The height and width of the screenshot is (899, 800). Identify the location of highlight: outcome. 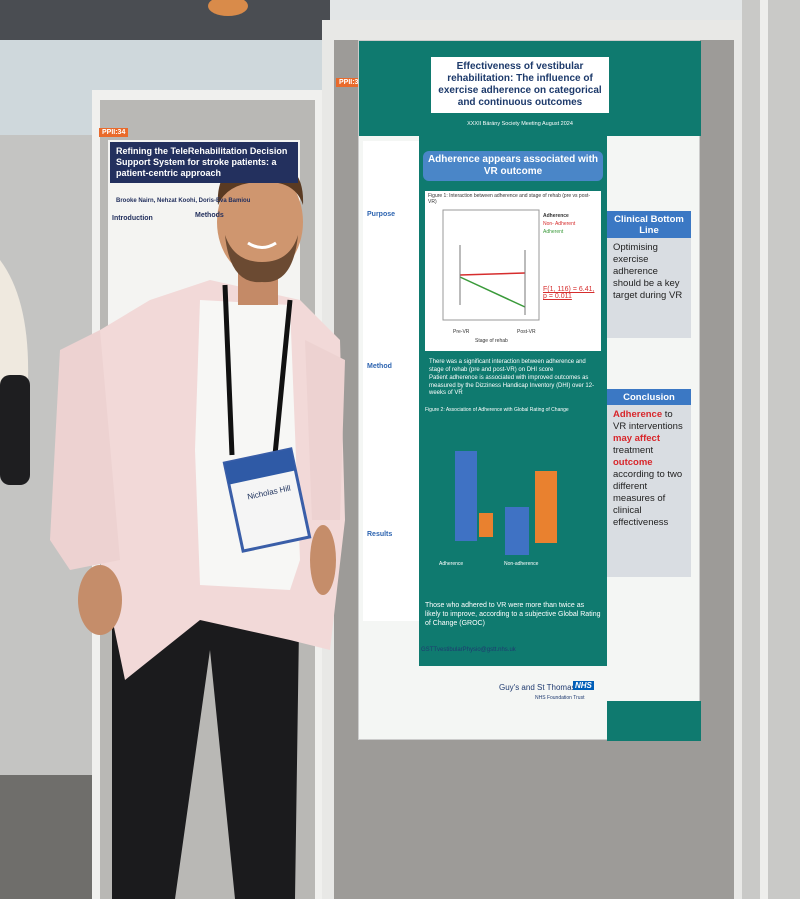
(633, 462).